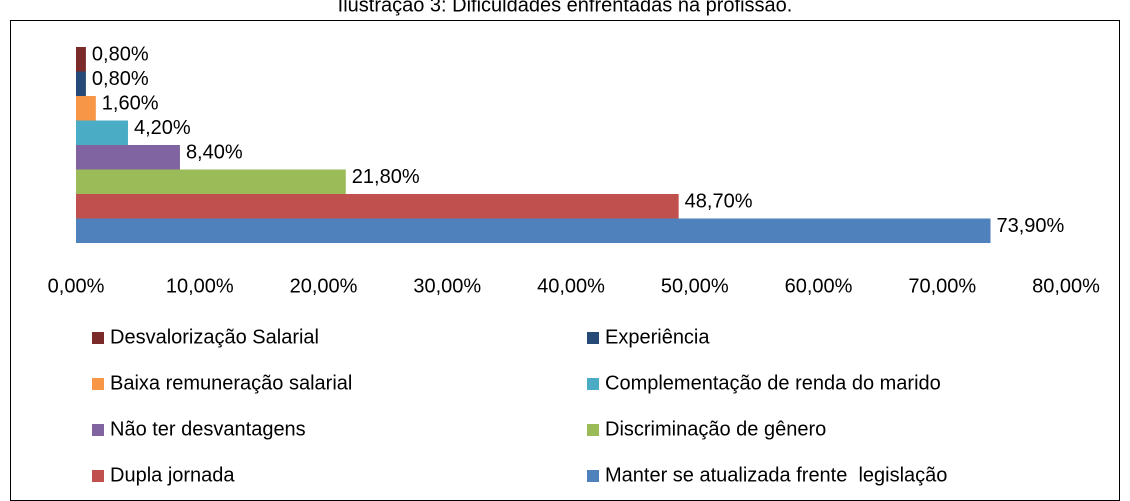  Describe the element at coordinates (776, 475) in the screenshot. I see `legend-label: Manter se atualizada frente legislação` at that location.